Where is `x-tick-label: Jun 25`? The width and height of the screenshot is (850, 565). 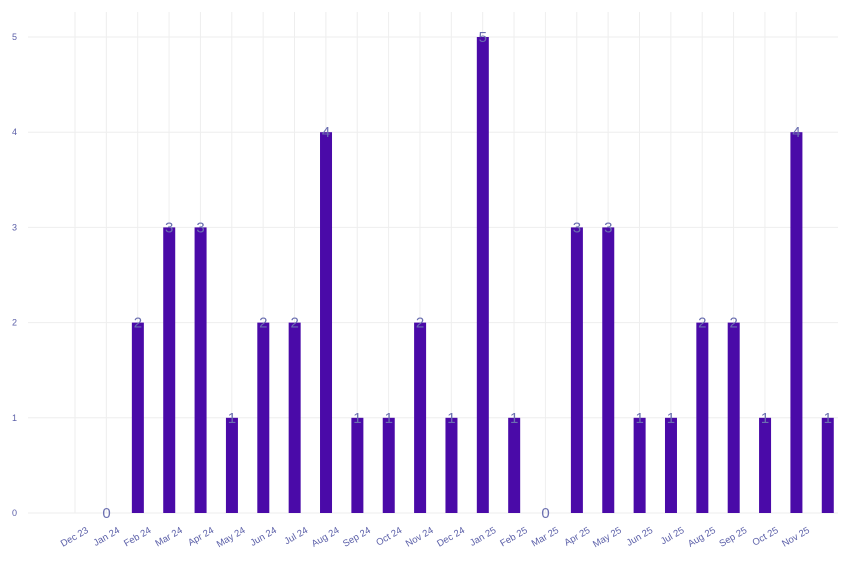 x-tick-label: Jun 25 is located at coordinates (640, 537).